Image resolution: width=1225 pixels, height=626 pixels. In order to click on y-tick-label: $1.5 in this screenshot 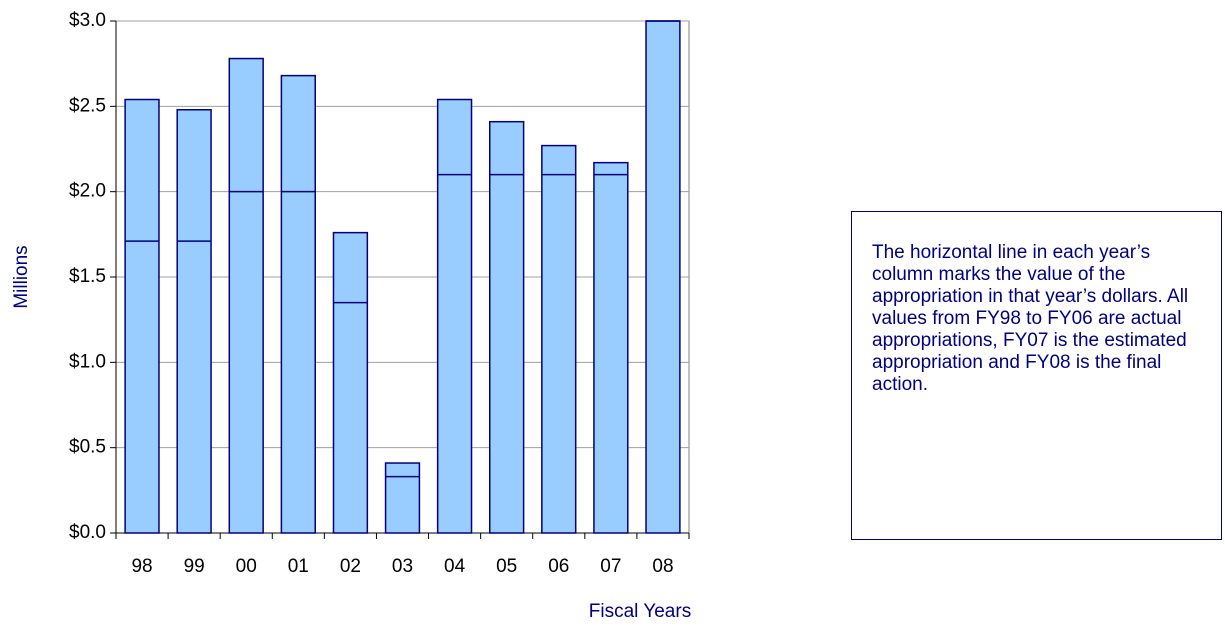, I will do `click(87, 276)`.